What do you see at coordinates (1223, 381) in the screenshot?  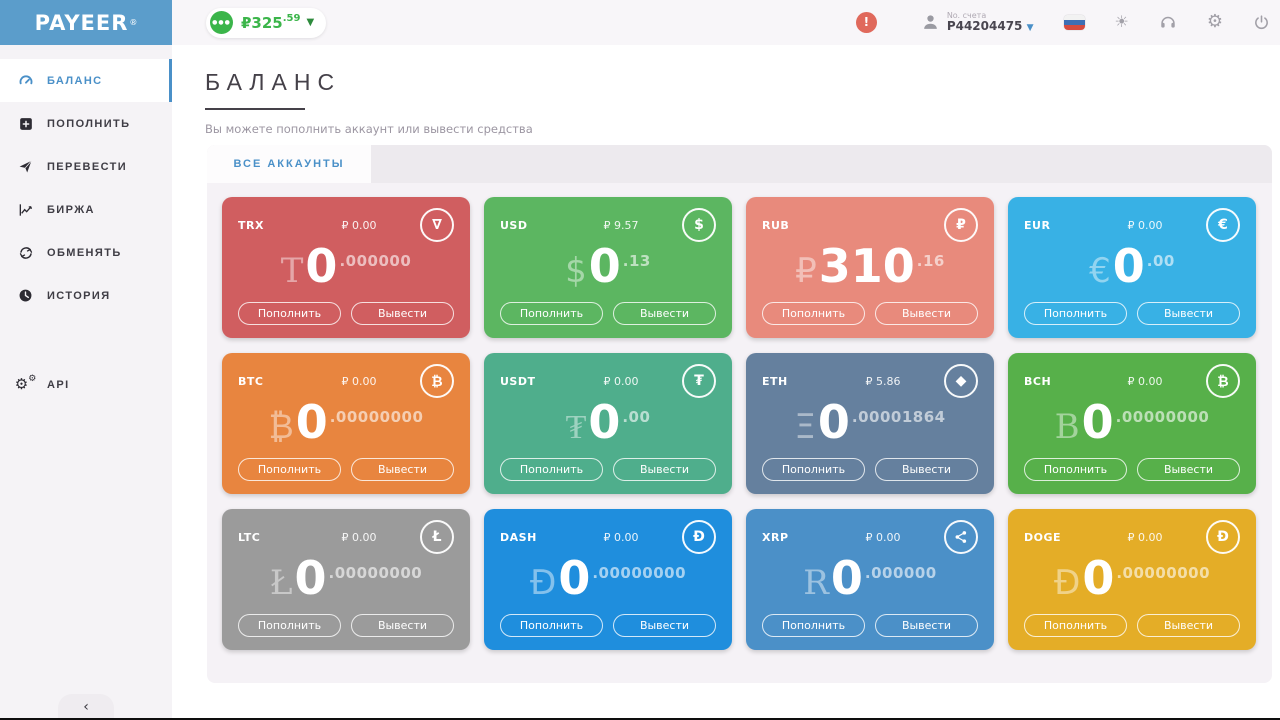 I see `bitcoin-cash-icon: ₿` at bounding box center [1223, 381].